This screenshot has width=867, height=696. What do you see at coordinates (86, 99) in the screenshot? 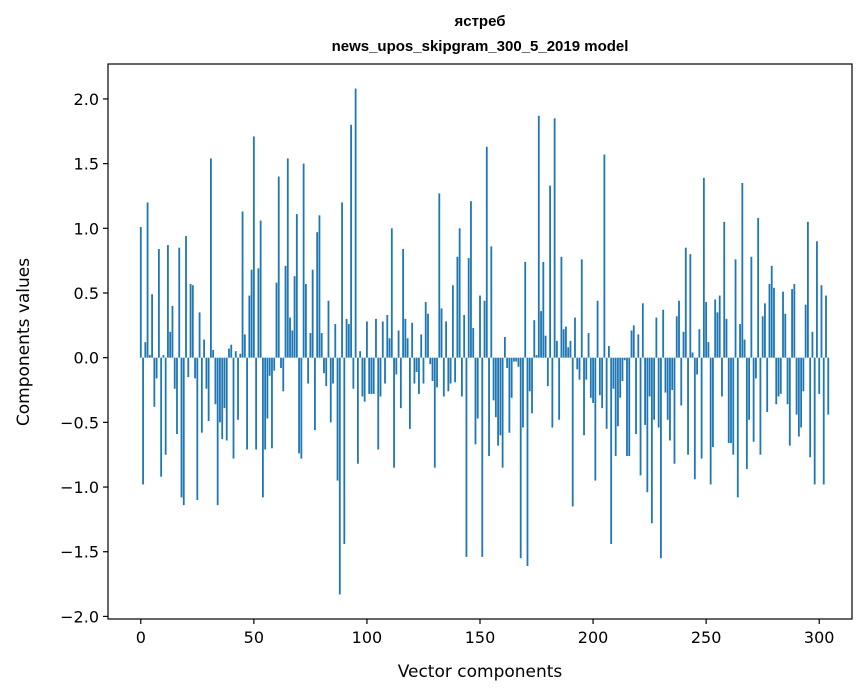
I see `y-tick-label: 2.0` at bounding box center [86, 99].